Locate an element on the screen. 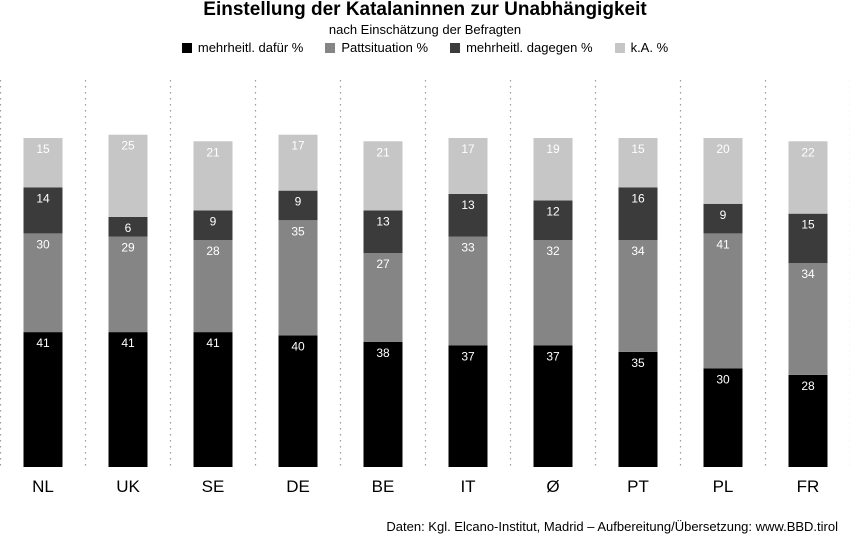  category-label: PT is located at coordinates (638, 486).